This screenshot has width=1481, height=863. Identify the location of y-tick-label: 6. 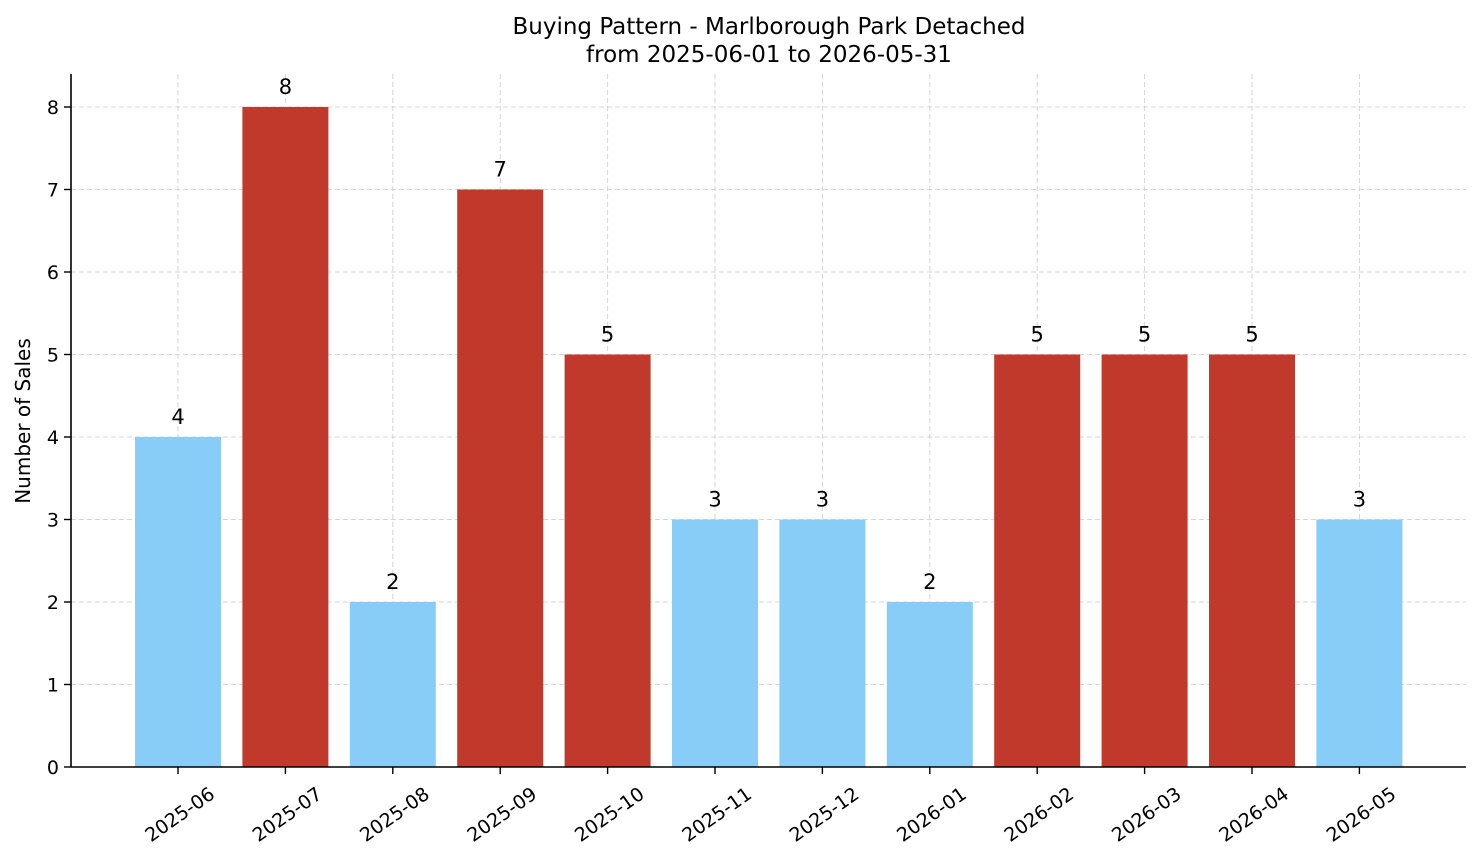
(53, 273).